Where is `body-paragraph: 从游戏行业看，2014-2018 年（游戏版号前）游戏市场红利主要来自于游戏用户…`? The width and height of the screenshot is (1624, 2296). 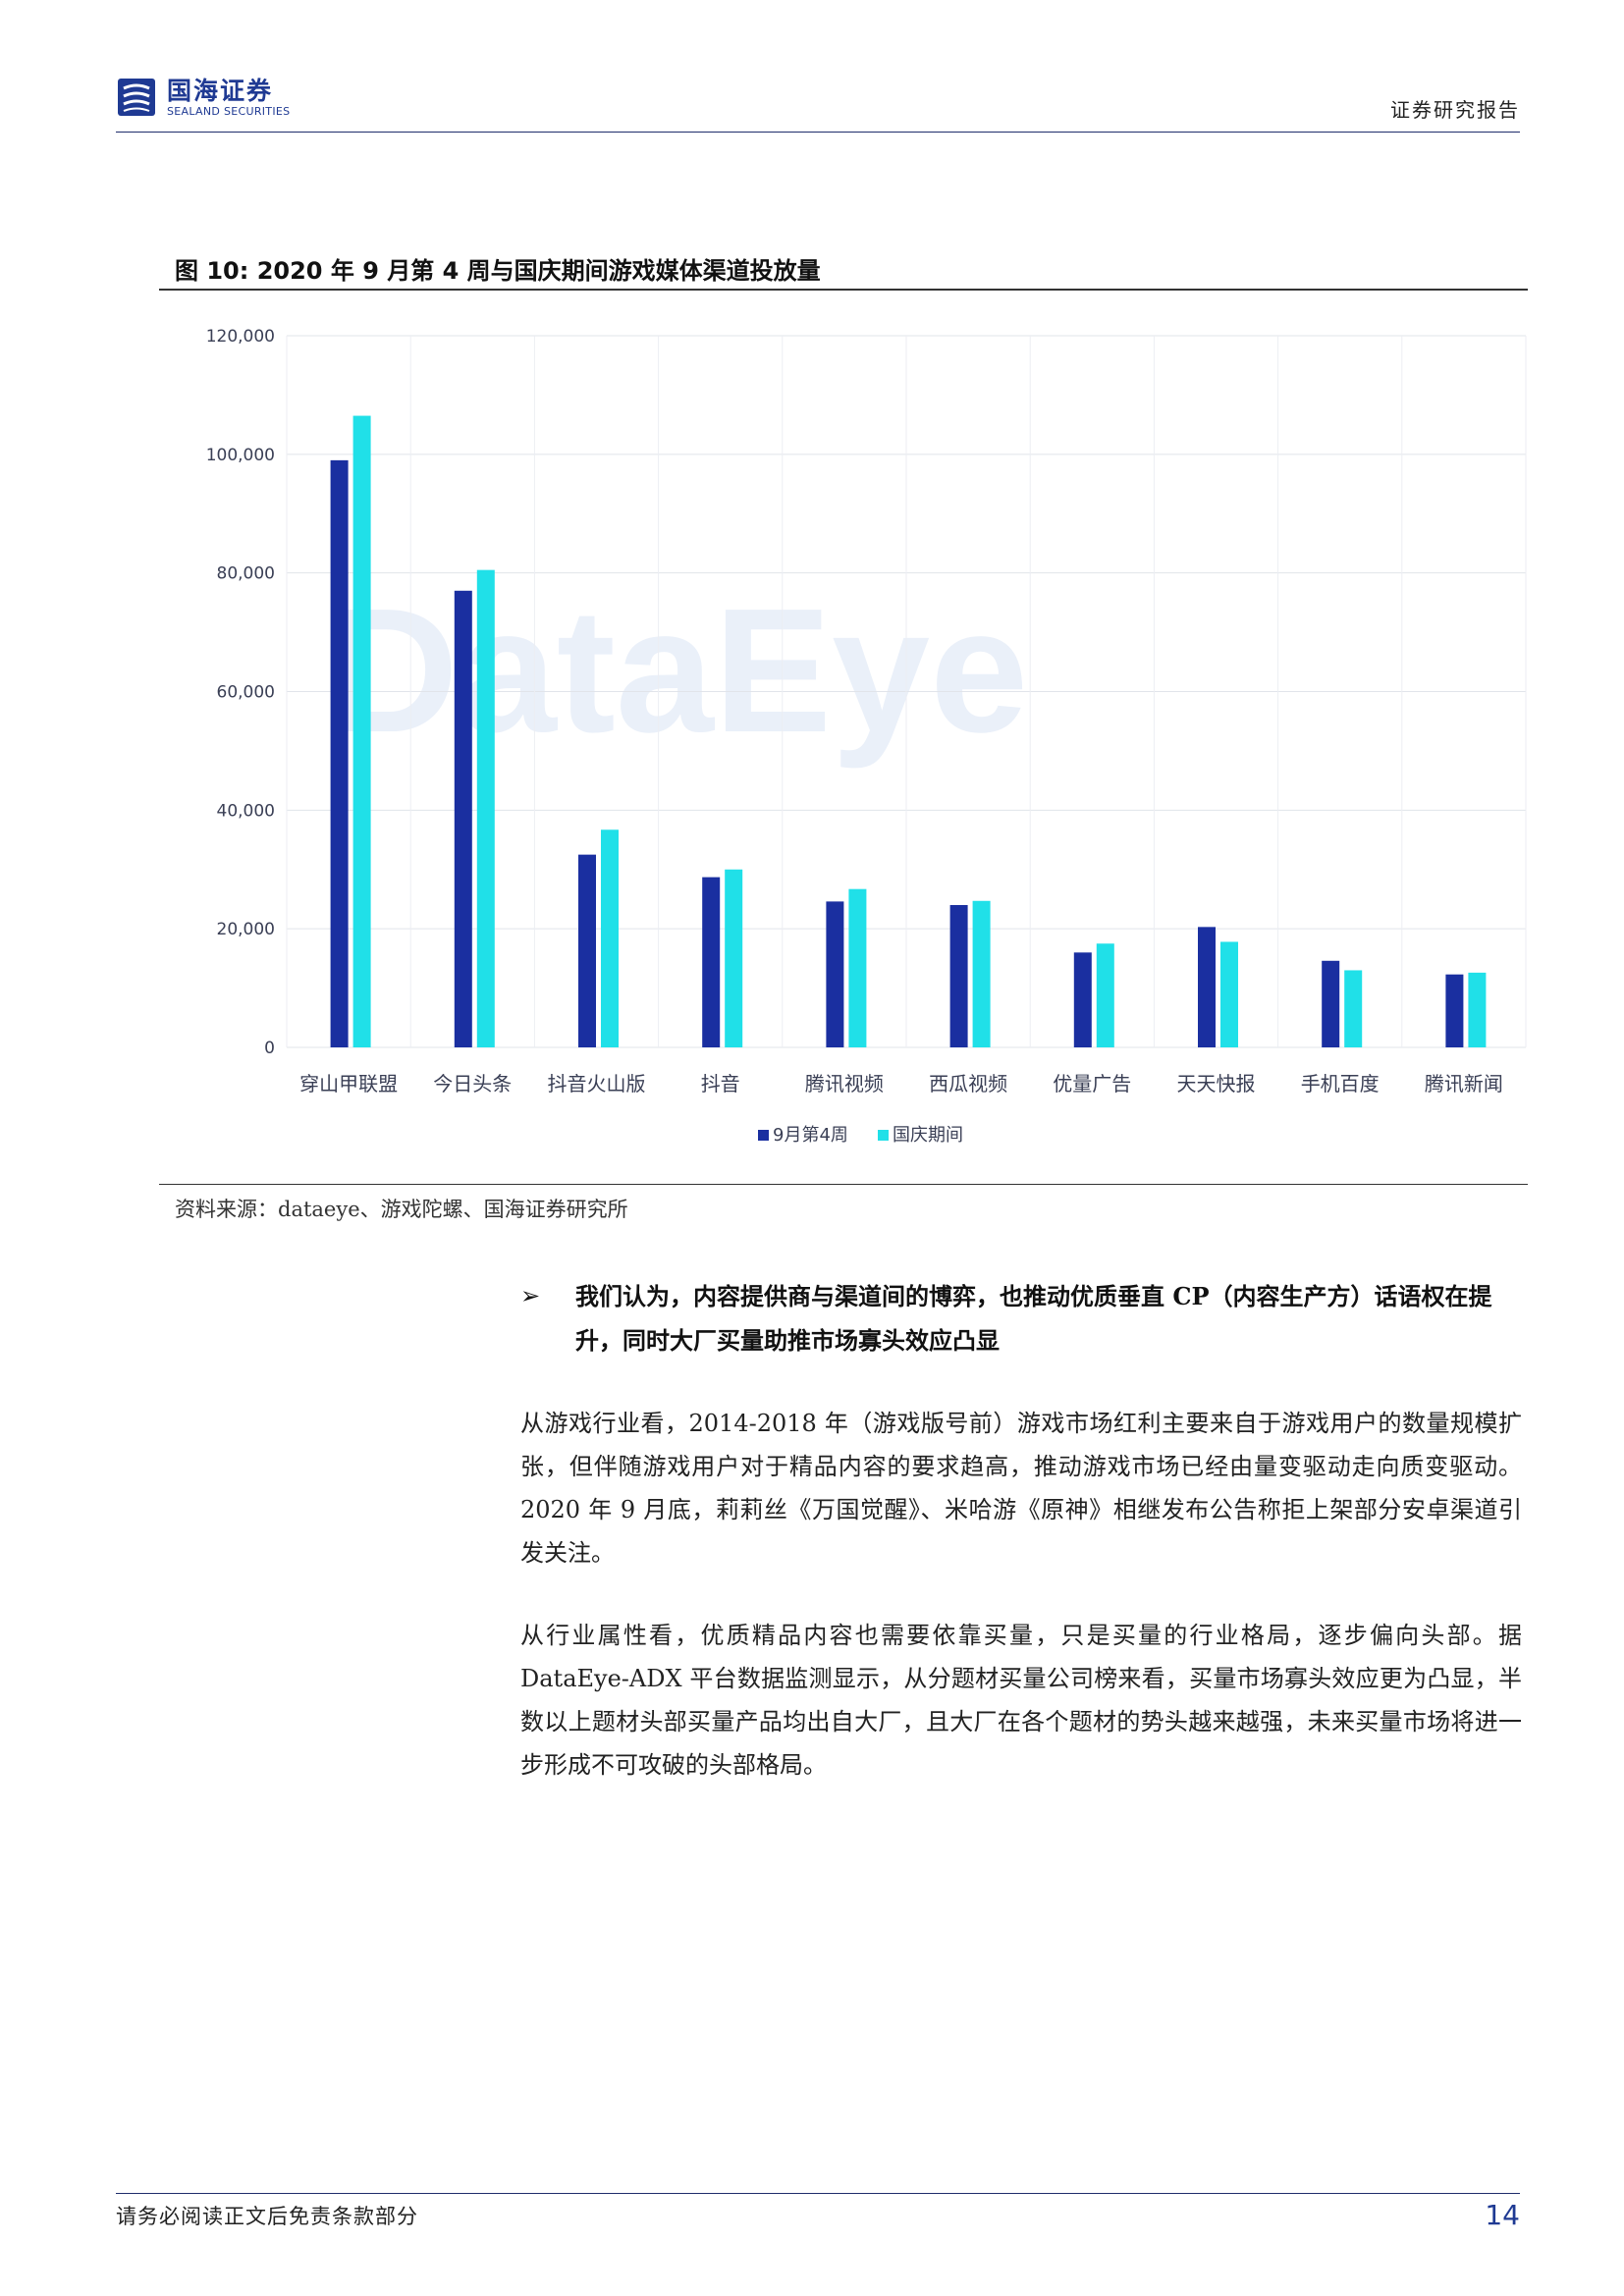
body-paragraph: 从游戏行业看，2014-2018 年（游戏版号前）游戏市场红利主要来自于游戏用户… is located at coordinates (1021, 1488).